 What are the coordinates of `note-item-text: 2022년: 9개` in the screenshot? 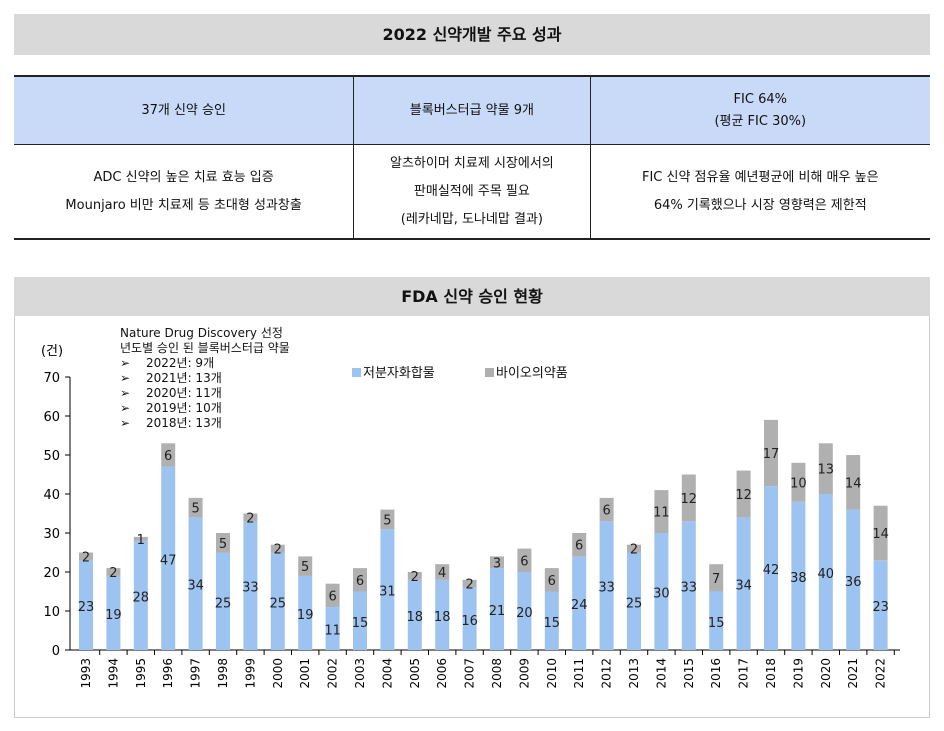 It's located at (180, 363).